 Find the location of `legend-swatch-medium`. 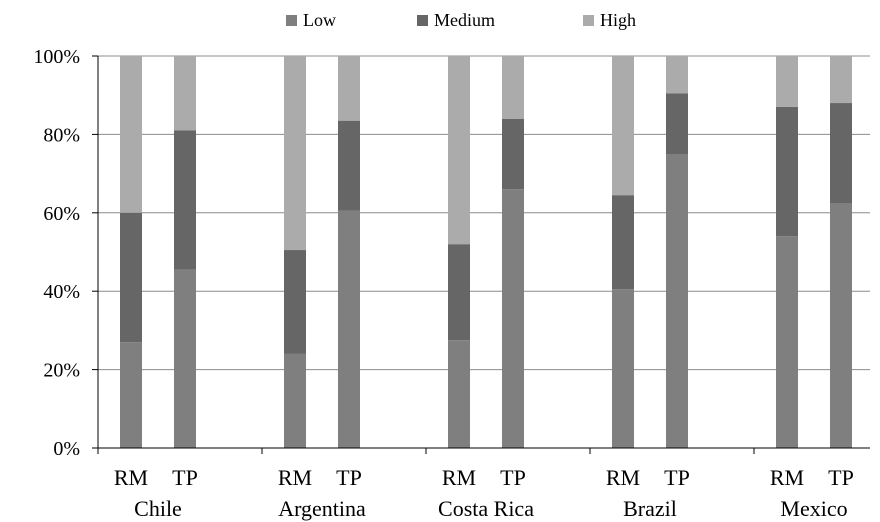

legend-swatch-medium is located at coordinates (422, 20).